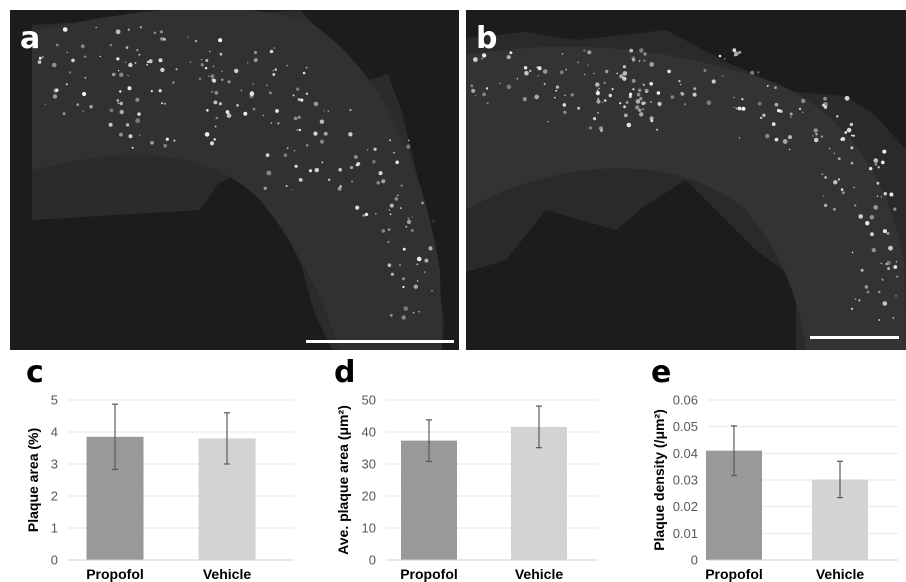  Describe the element at coordinates (345, 372) in the screenshot. I see `panel-letter-d: d` at that location.